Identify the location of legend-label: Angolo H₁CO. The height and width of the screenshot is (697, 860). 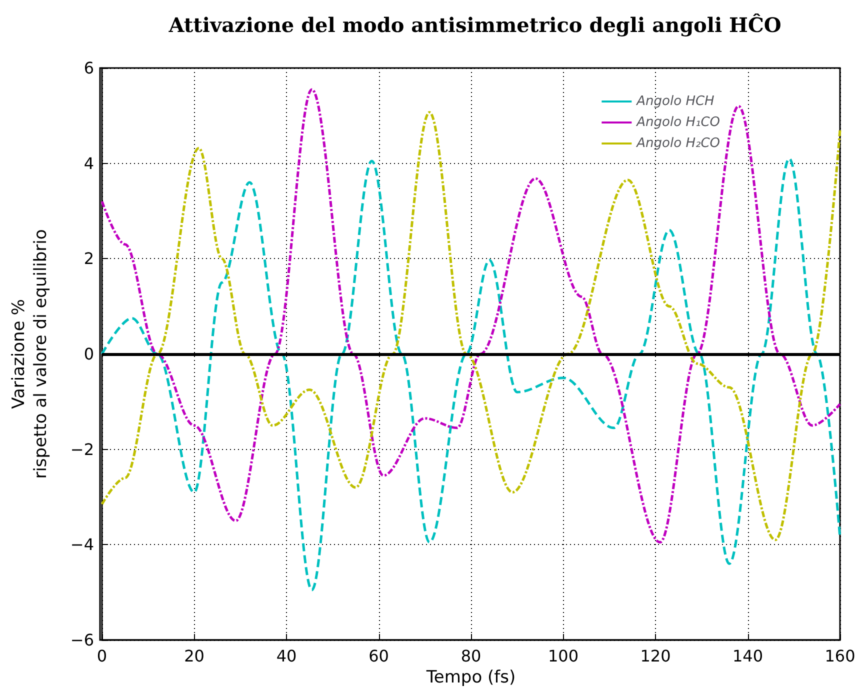
(678, 122).